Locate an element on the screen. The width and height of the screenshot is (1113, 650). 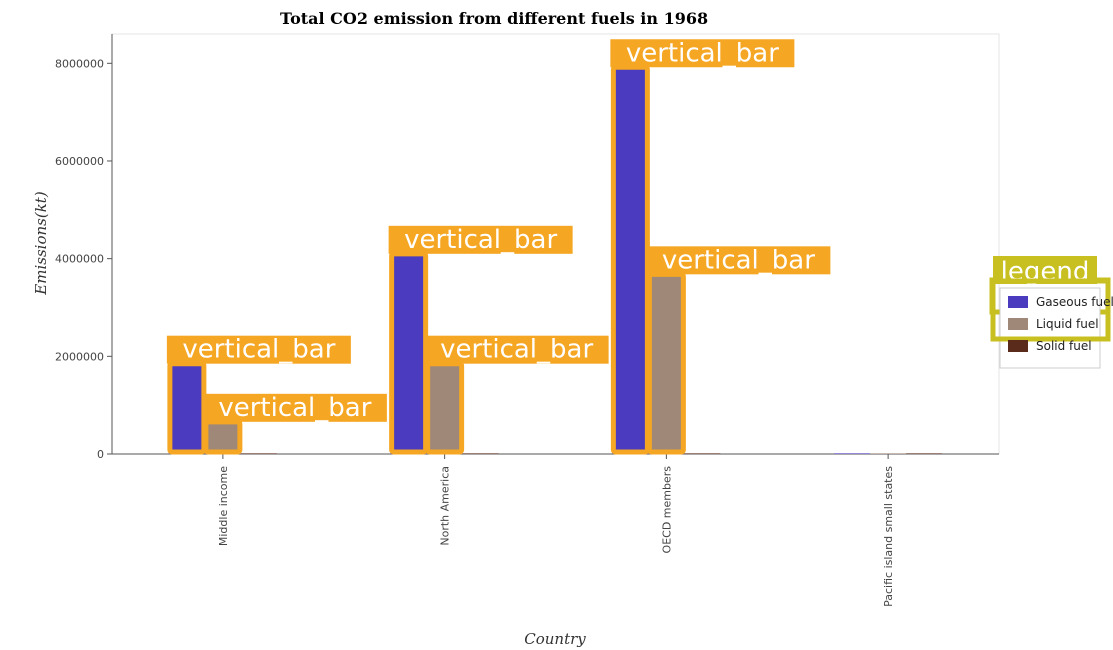
x-tick-label: Pacific island small states is located at coordinates (888, 536).